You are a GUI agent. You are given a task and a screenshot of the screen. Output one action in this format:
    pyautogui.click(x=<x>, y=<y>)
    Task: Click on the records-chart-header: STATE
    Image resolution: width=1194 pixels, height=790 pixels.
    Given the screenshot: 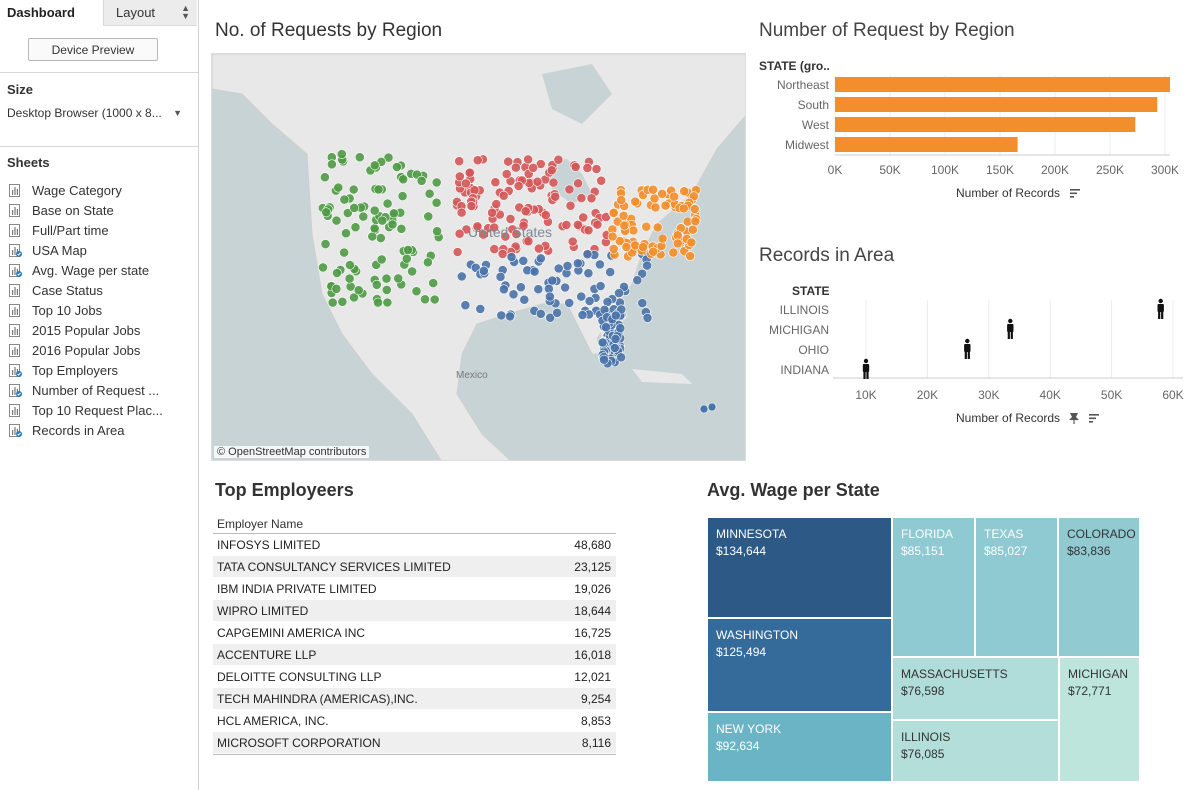 What is the action you would take?
    pyautogui.click(x=811, y=291)
    